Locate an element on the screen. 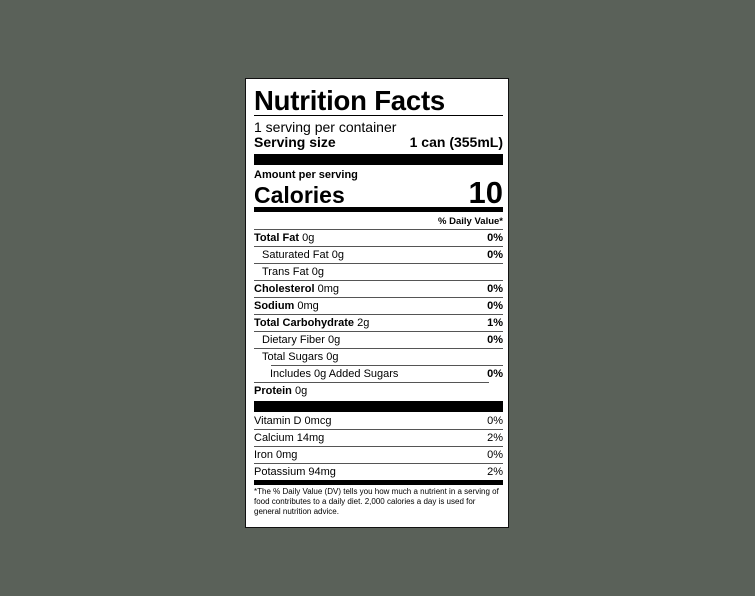 This screenshot has width=755, height=596. label-title: Nutrition Facts is located at coordinates (350, 100).